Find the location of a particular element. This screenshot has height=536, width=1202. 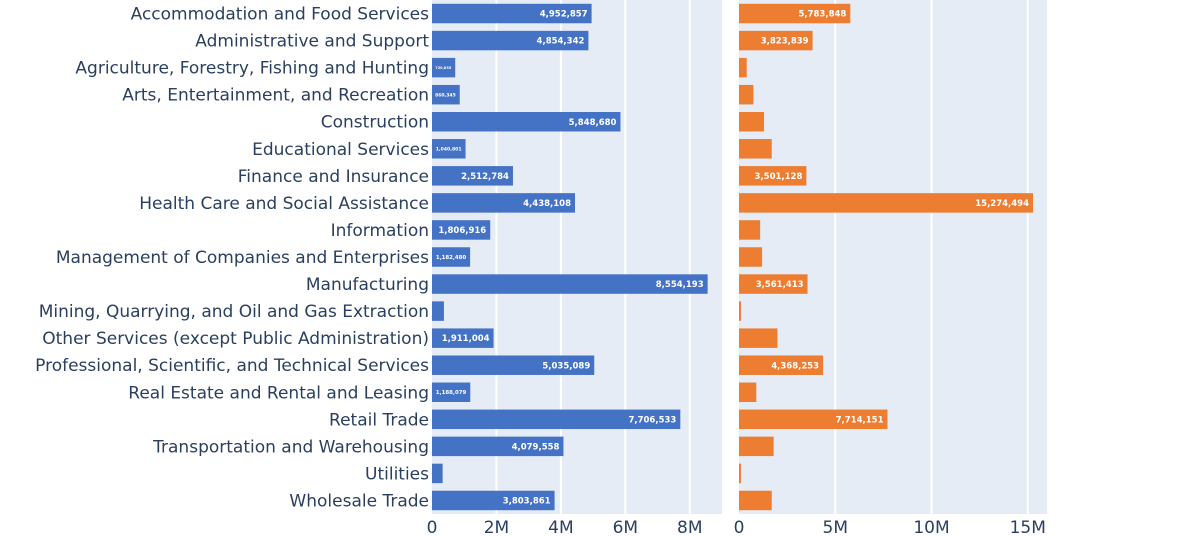

left-x-ticks: 0 2M 4M 6M 8M is located at coordinates (565, 527).